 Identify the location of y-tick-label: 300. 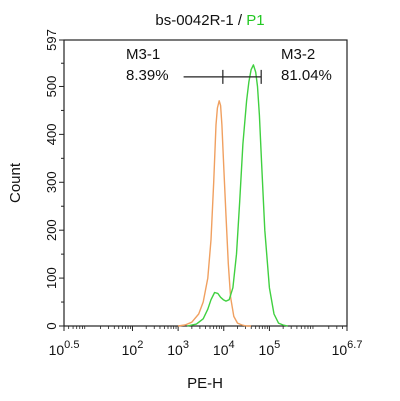
(51, 182).